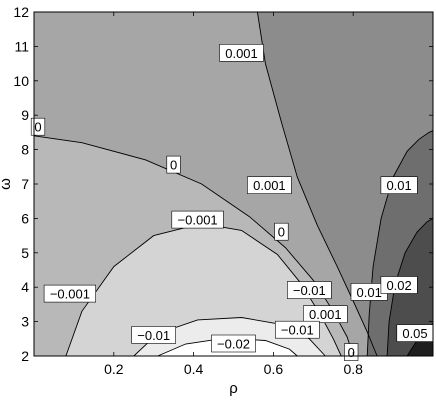 The width and height of the screenshot is (436, 400). Describe the element at coordinates (21, 46) in the screenshot. I see `y-tick-label: 11` at that location.